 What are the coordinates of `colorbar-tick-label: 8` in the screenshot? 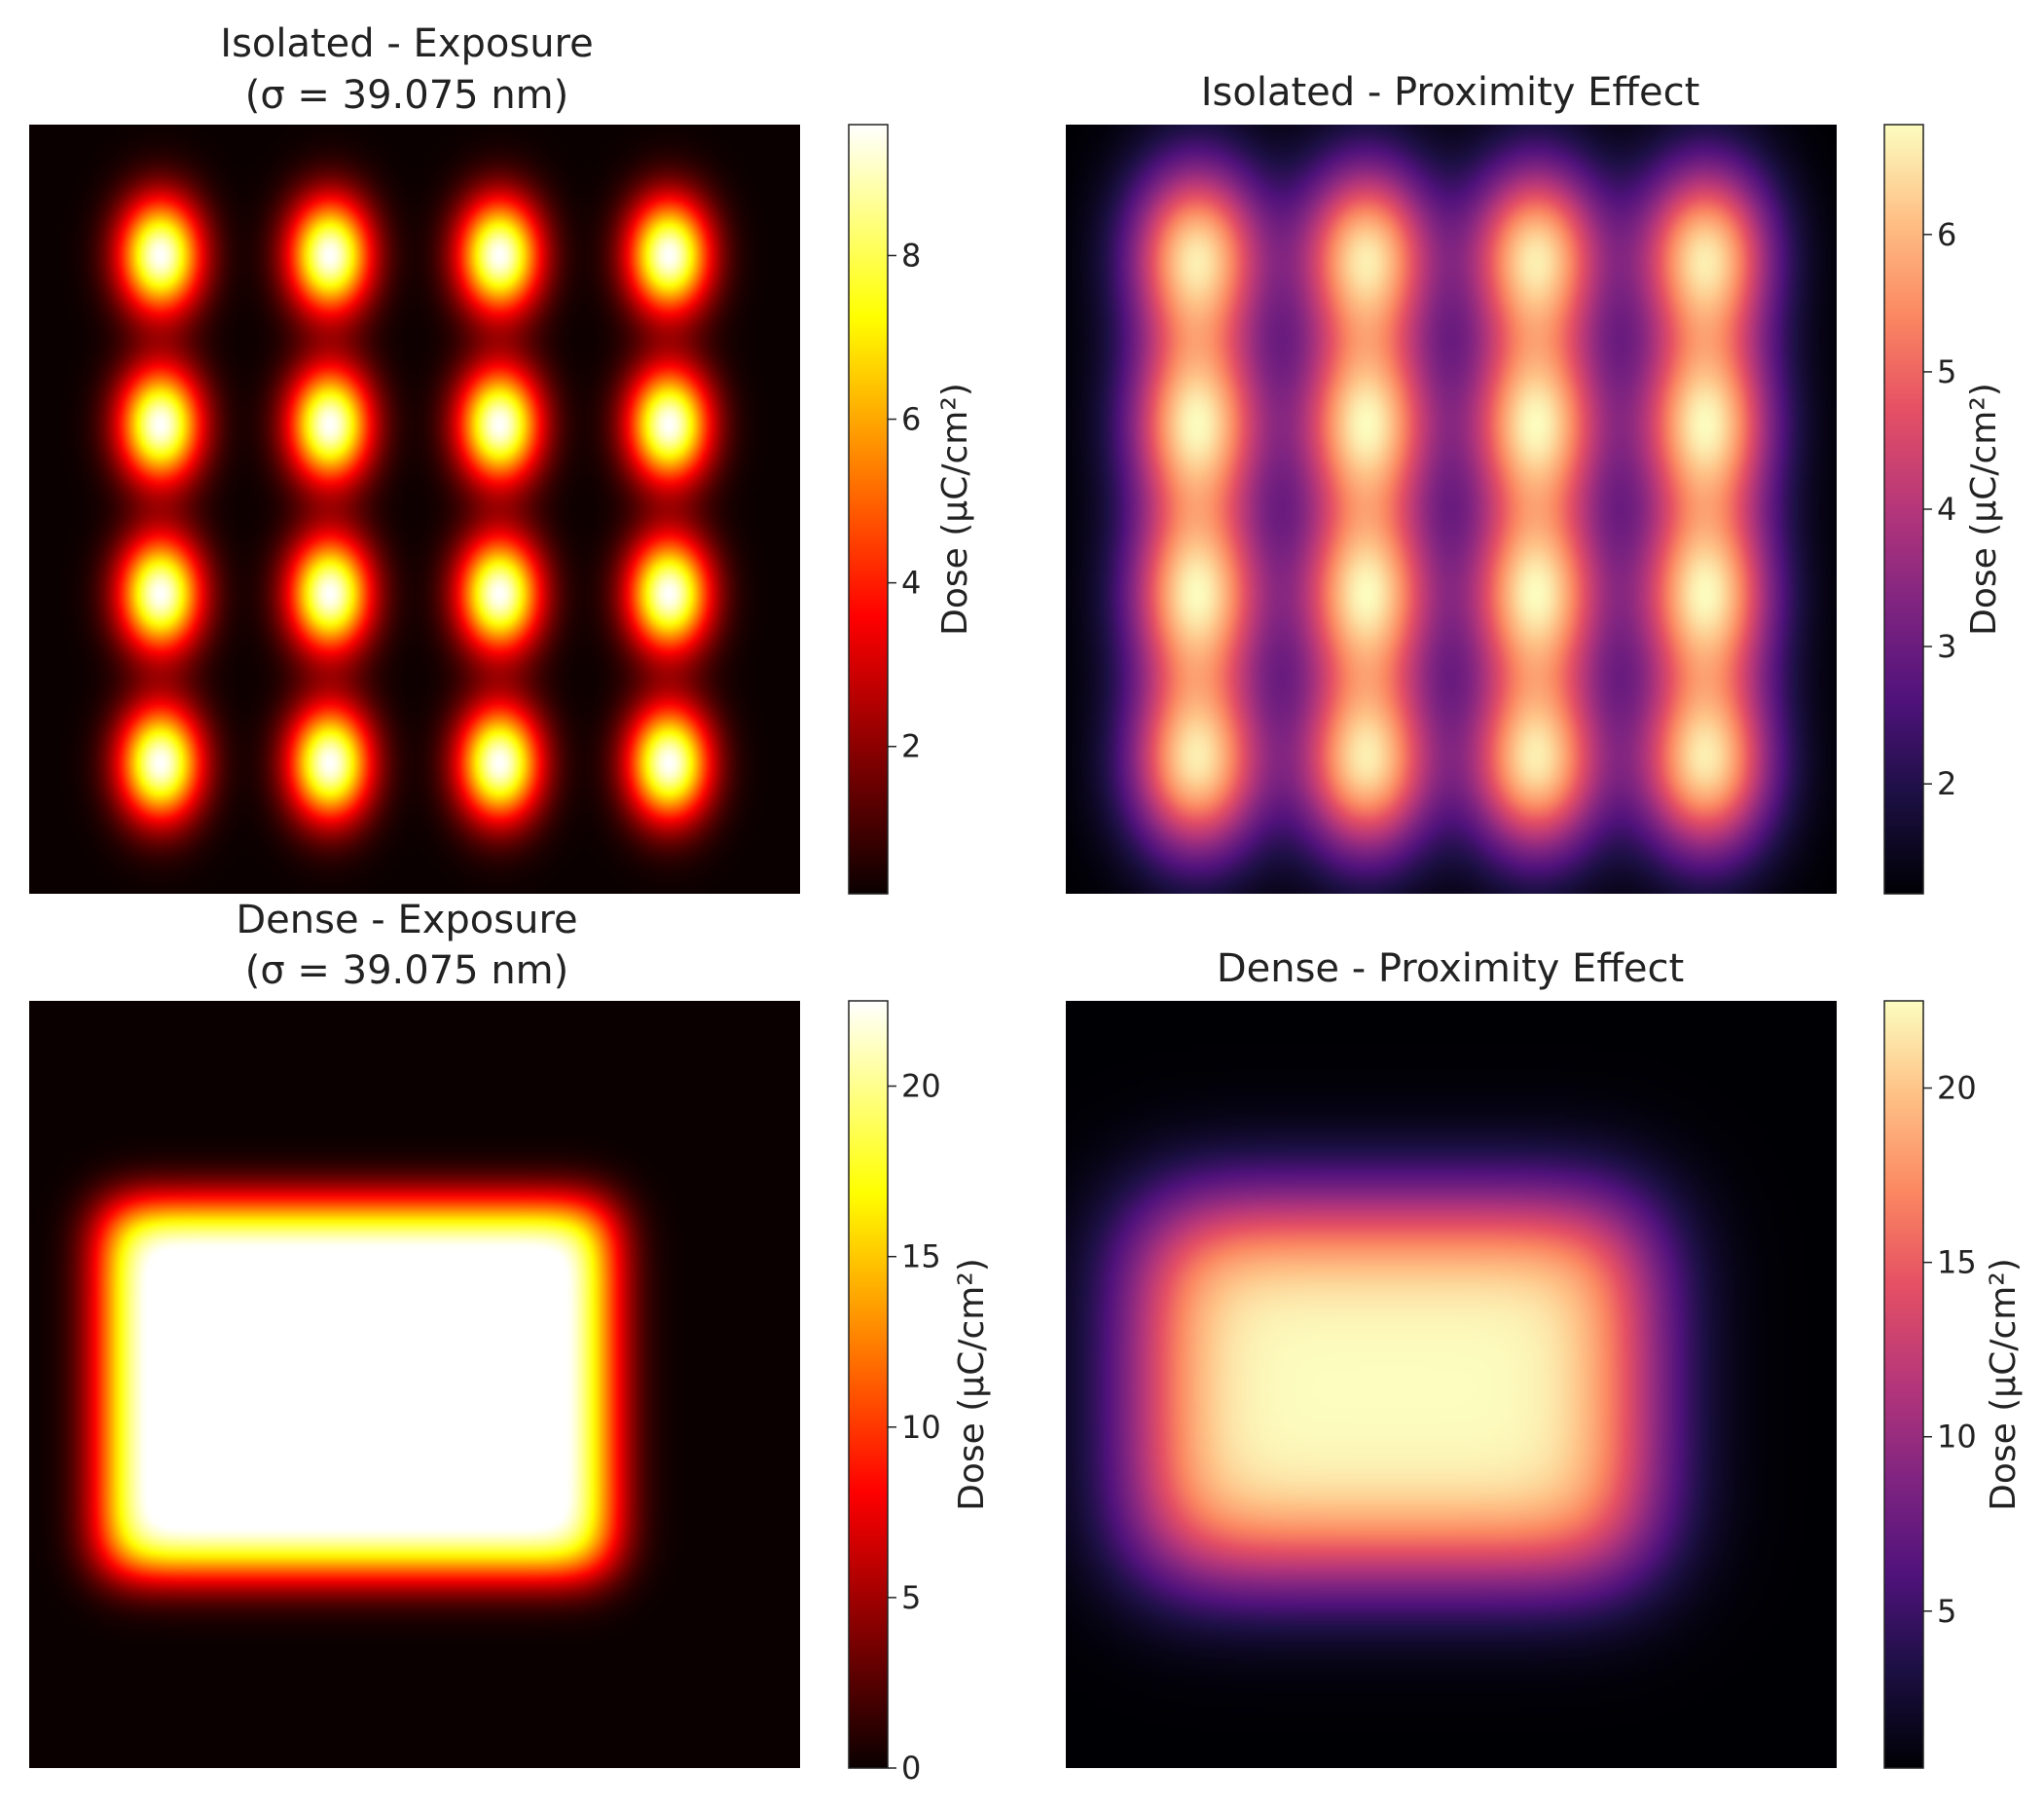 It's located at (911, 255).